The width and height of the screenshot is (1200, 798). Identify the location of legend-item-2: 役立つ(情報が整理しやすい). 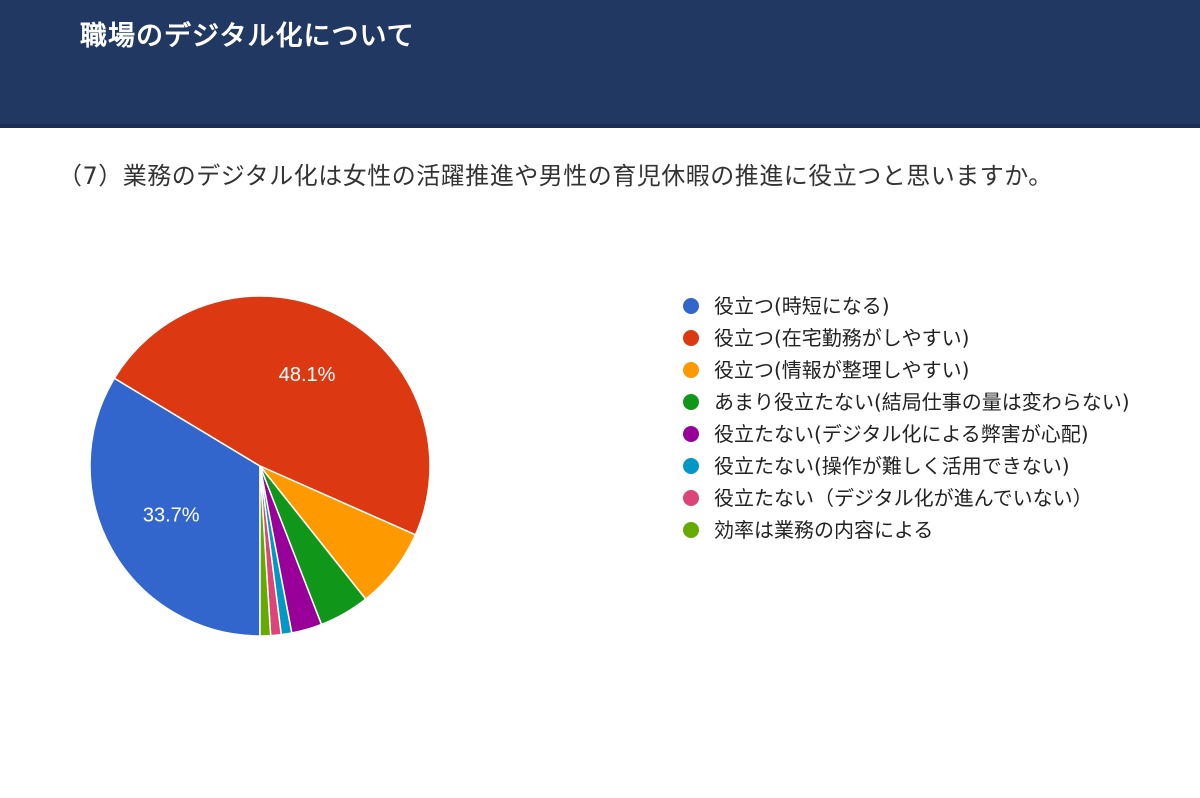
(915, 370).